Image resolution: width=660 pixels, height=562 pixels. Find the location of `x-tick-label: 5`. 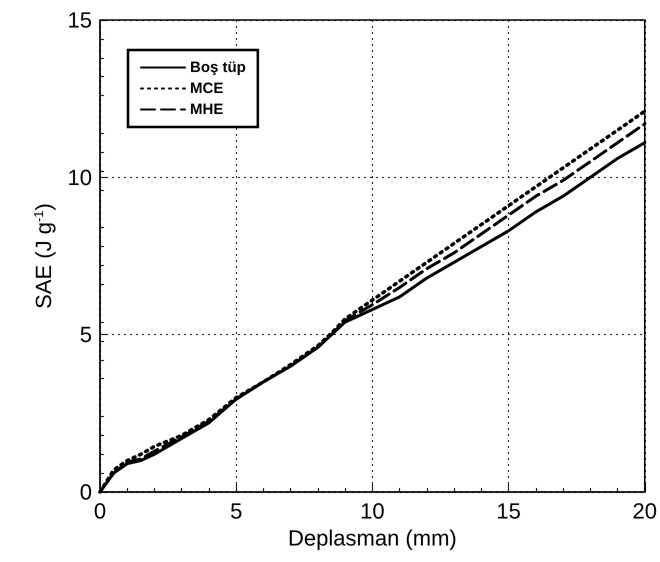

x-tick-label: 5 is located at coordinates (236, 511).